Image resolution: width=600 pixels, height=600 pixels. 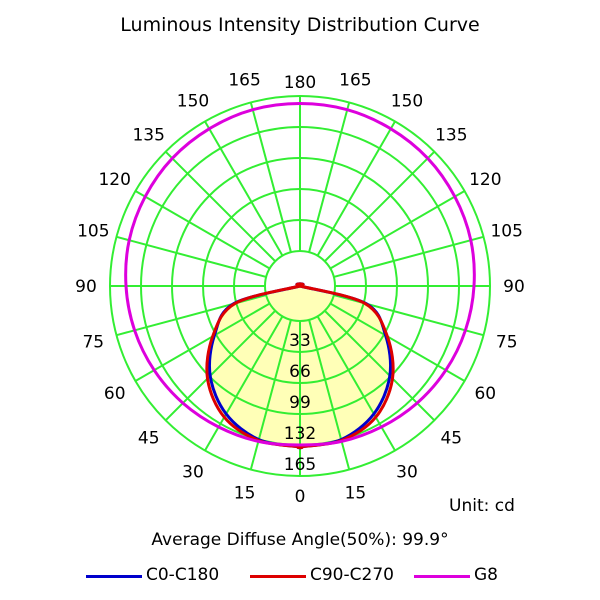 What do you see at coordinates (451, 438) in the screenshot?
I see `angle-label-right-45: 45` at bounding box center [451, 438].